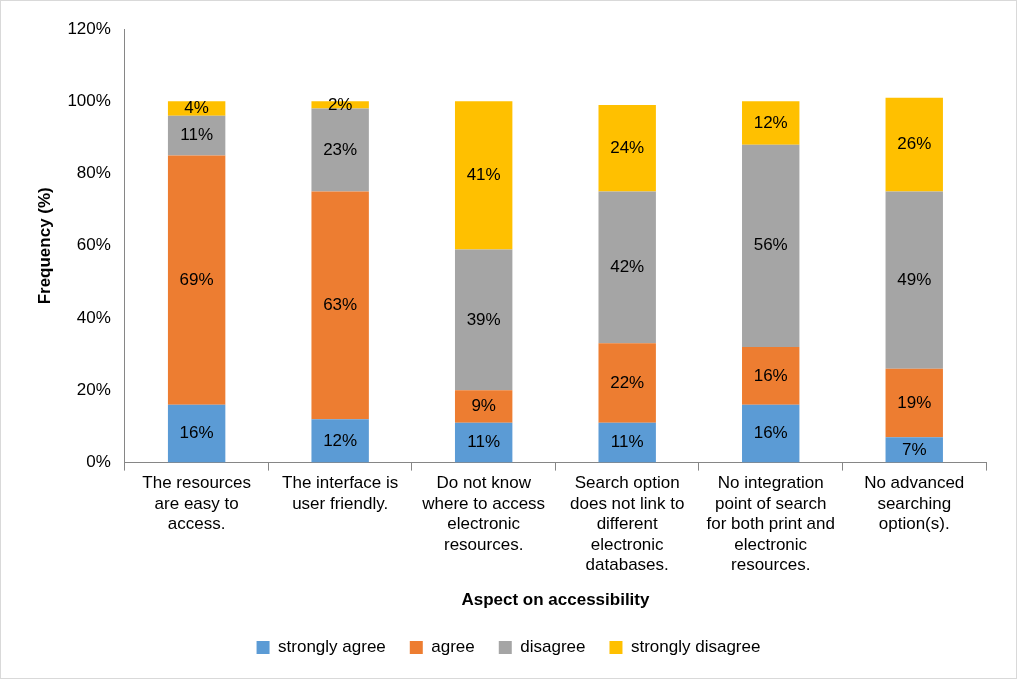  I want to click on legend-label: strongly disagree, so click(695, 647).